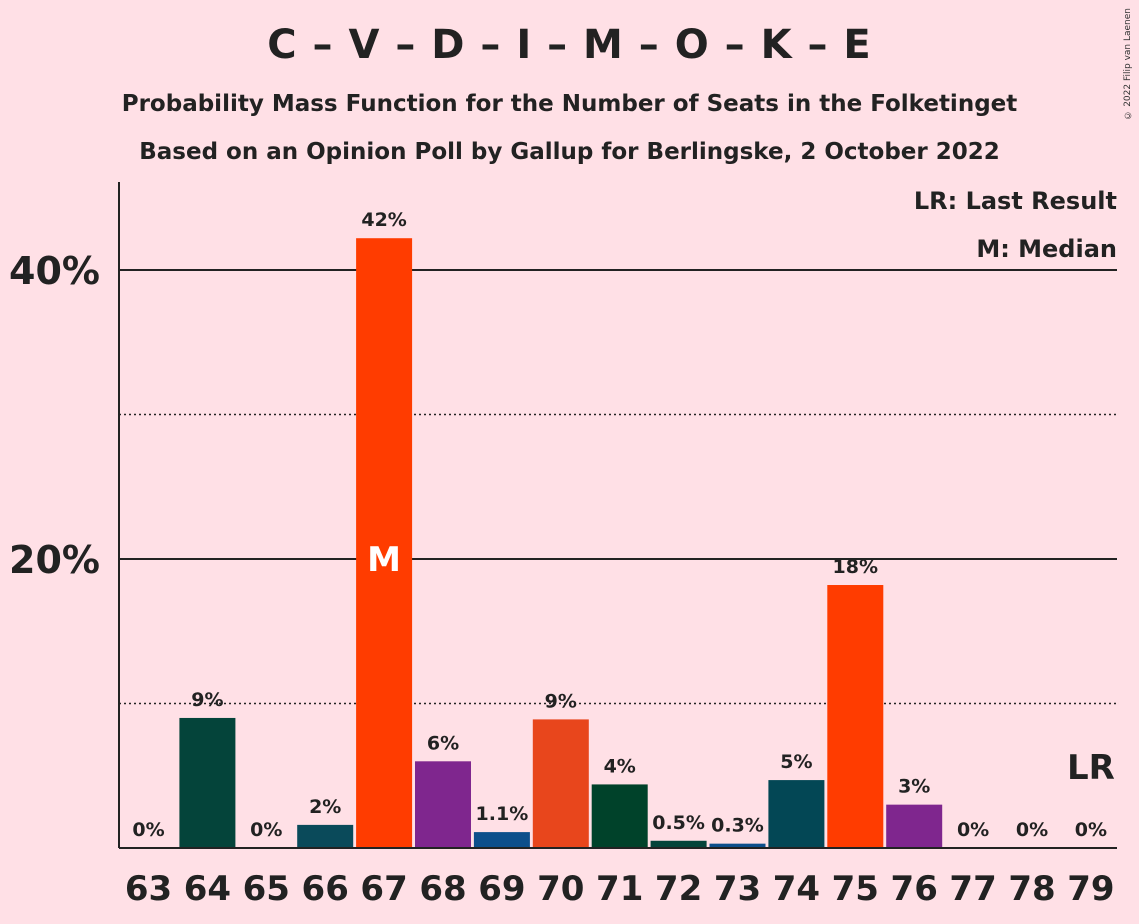 This screenshot has height=924, width=1139. I want to click on x-tick-label-66: 66, so click(325, 889).